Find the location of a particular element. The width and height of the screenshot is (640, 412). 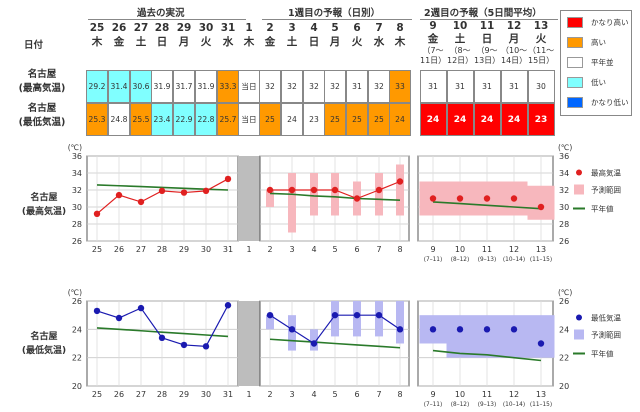

min-obs-line-past is located at coordinates (162, 325).